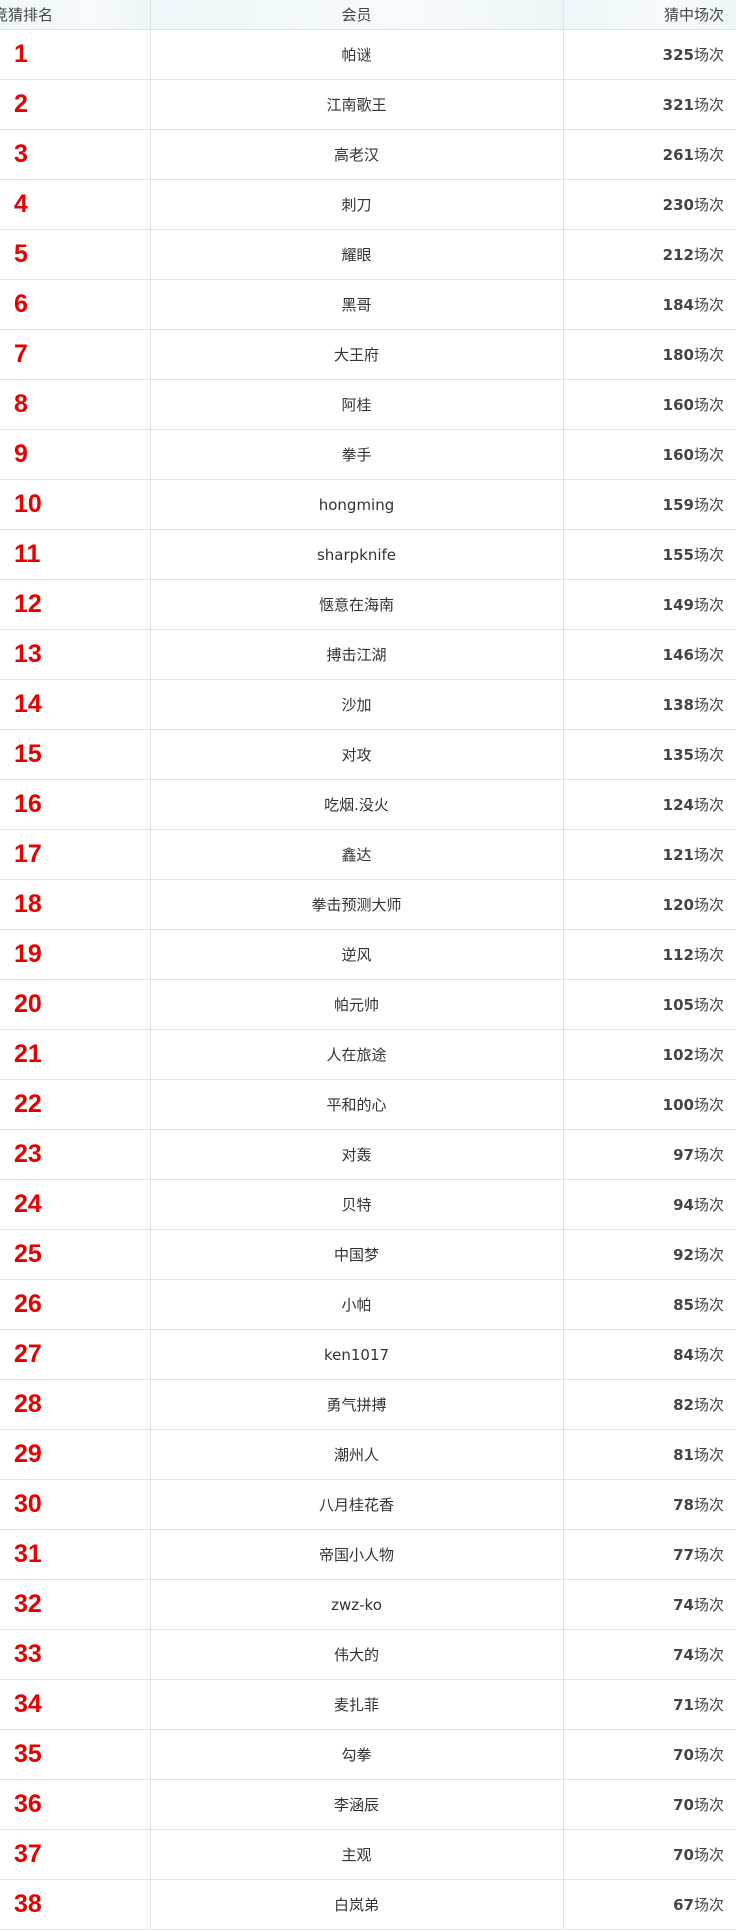  What do you see at coordinates (75, 204) in the screenshot?
I see `rank-cell: 4` at bounding box center [75, 204].